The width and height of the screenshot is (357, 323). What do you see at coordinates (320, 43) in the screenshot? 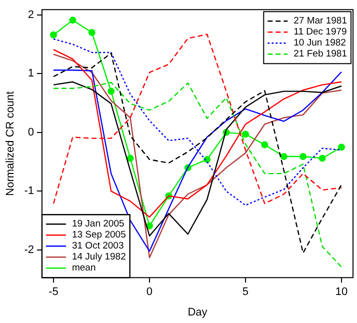
I see `legend-label: 10 Jun 1982` at bounding box center [320, 43].